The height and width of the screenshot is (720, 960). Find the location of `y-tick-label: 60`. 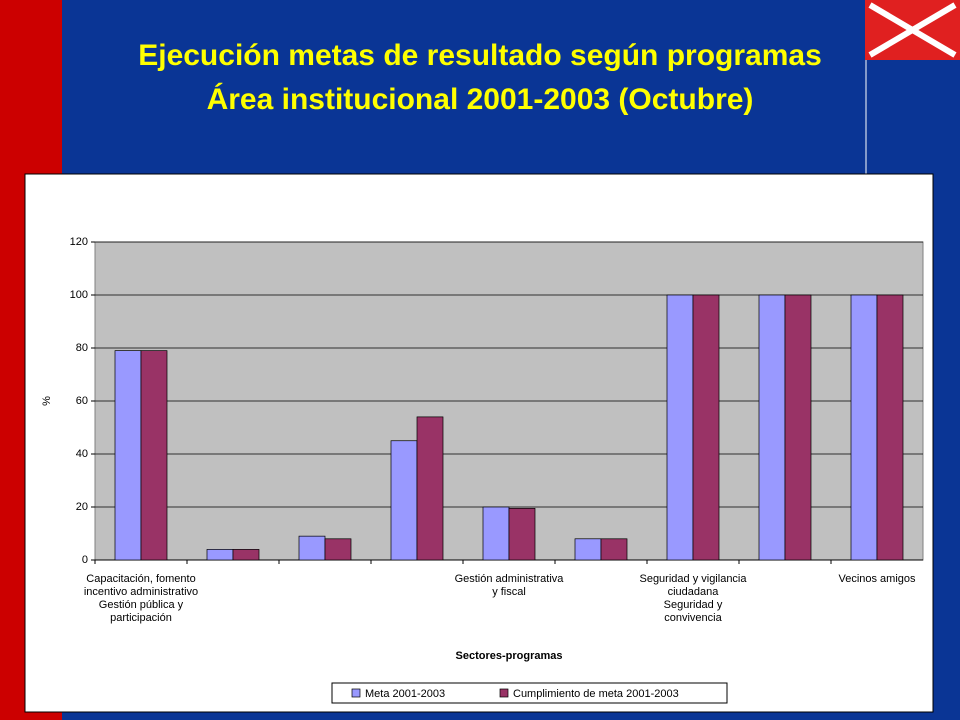

y-tick-label: 60 is located at coordinates (82, 401).